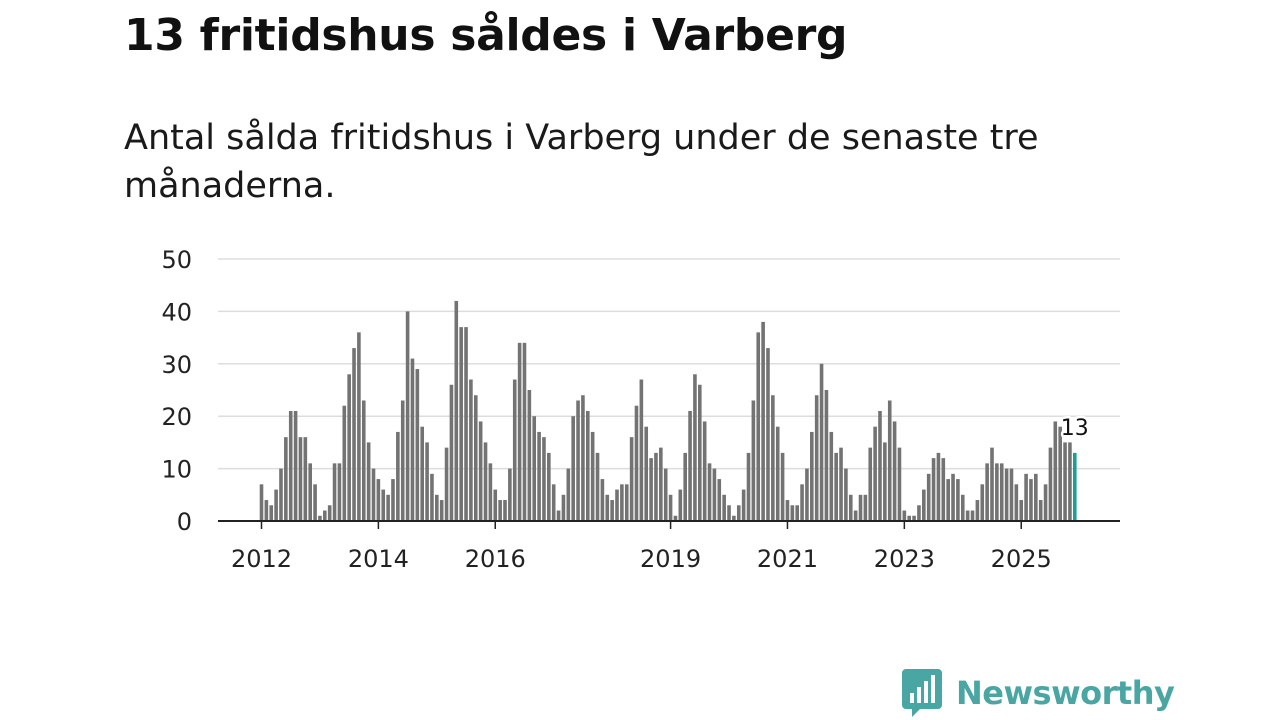  What do you see at coordinates (378, 559) in the screenshot?
I see `x-tick-label-2014: 2014` at bounding box center [378, 559].